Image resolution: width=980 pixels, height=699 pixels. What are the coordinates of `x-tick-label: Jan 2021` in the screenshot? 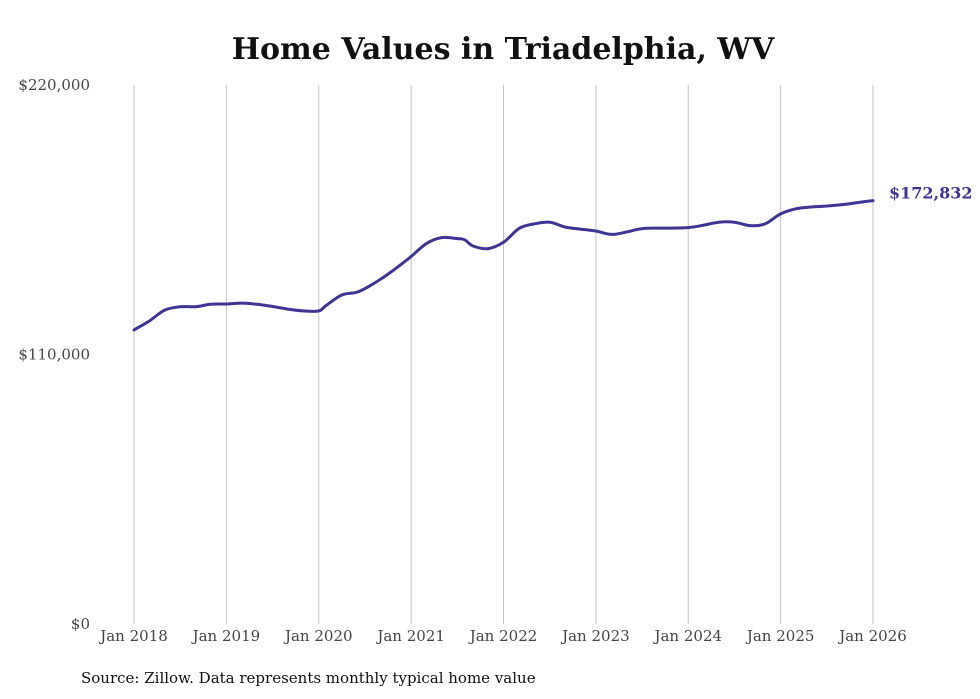 It's located at (410, 636).